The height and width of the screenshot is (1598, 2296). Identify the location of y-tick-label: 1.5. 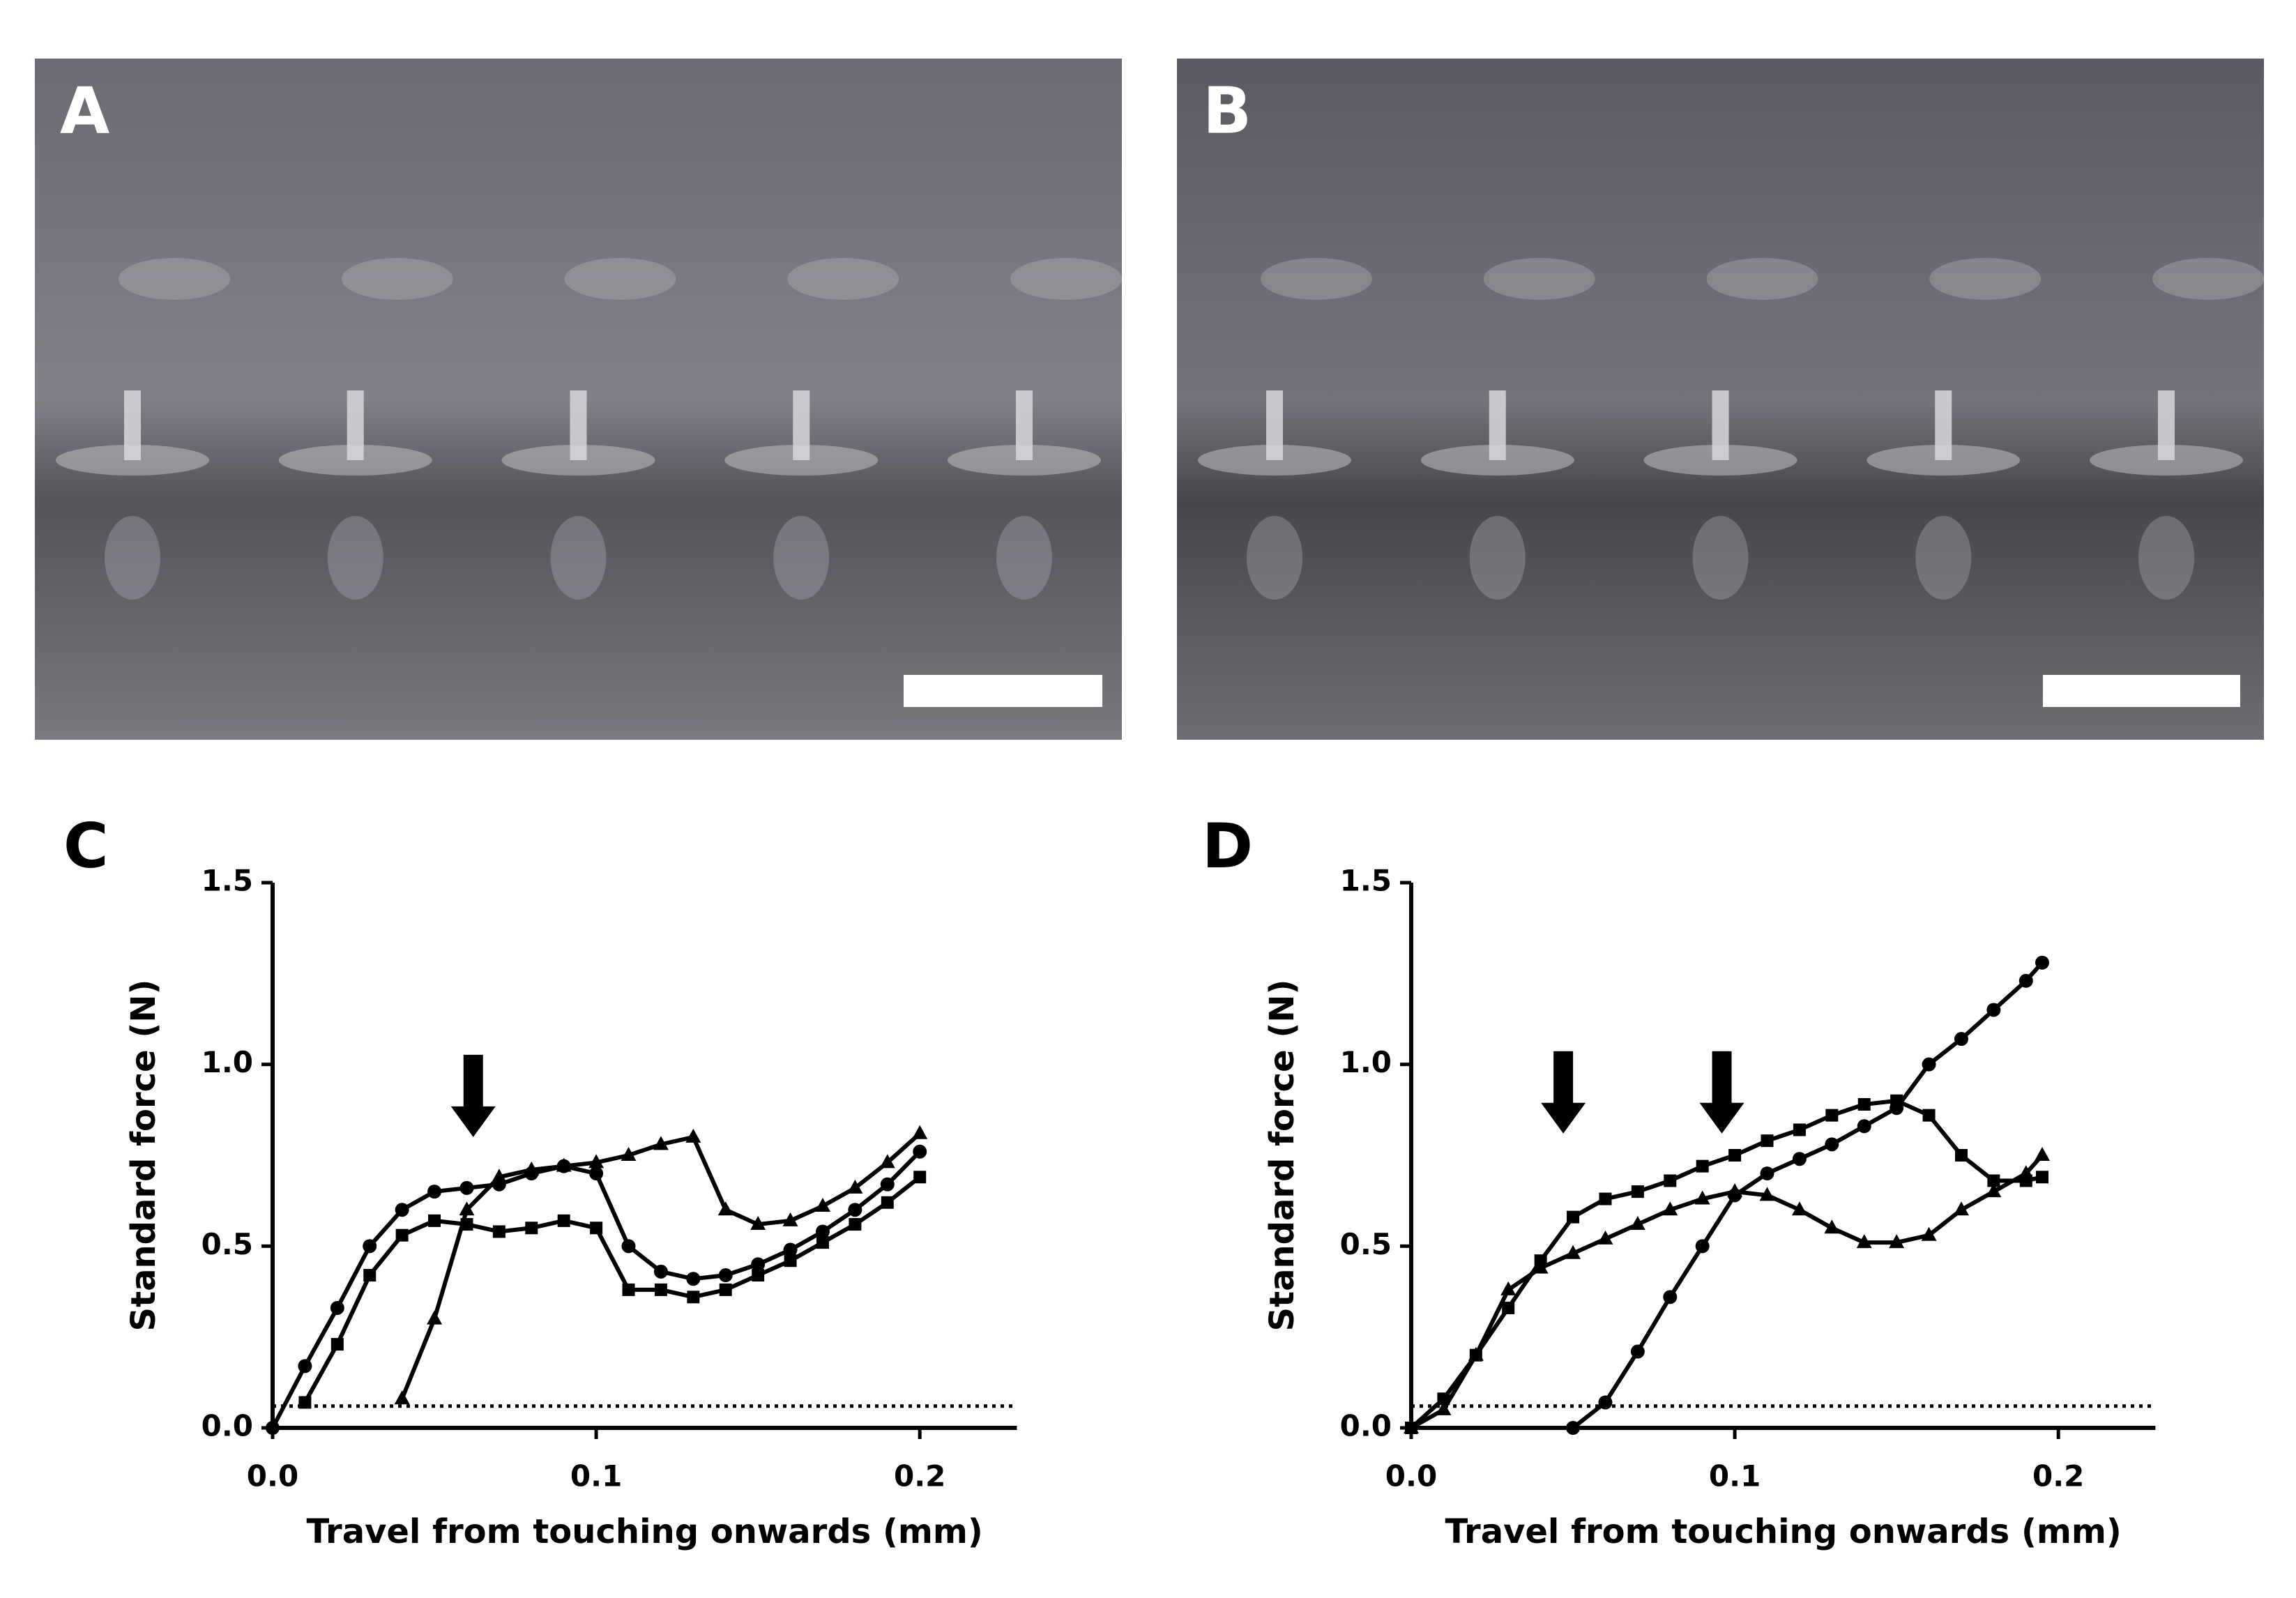
(227, 881).